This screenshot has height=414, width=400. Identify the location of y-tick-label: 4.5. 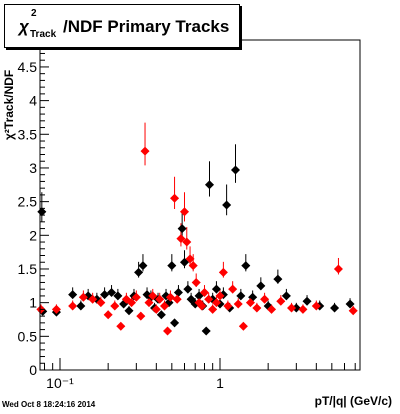
(28, 67).